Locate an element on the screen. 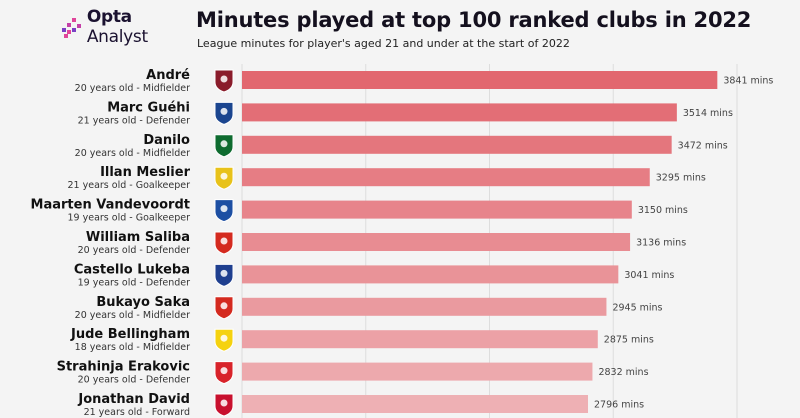  fluminense-crest-icon is located at coordinates (224, 81).